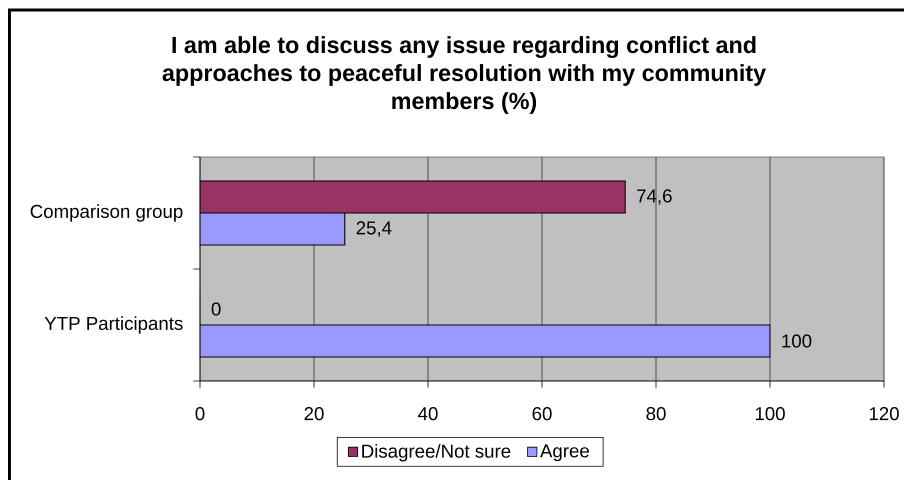 This screenshot has height=480, width=904. Describe the element at coordinates (656, 413) in the screenshot. I see `x-tick-label: 80` at that location.